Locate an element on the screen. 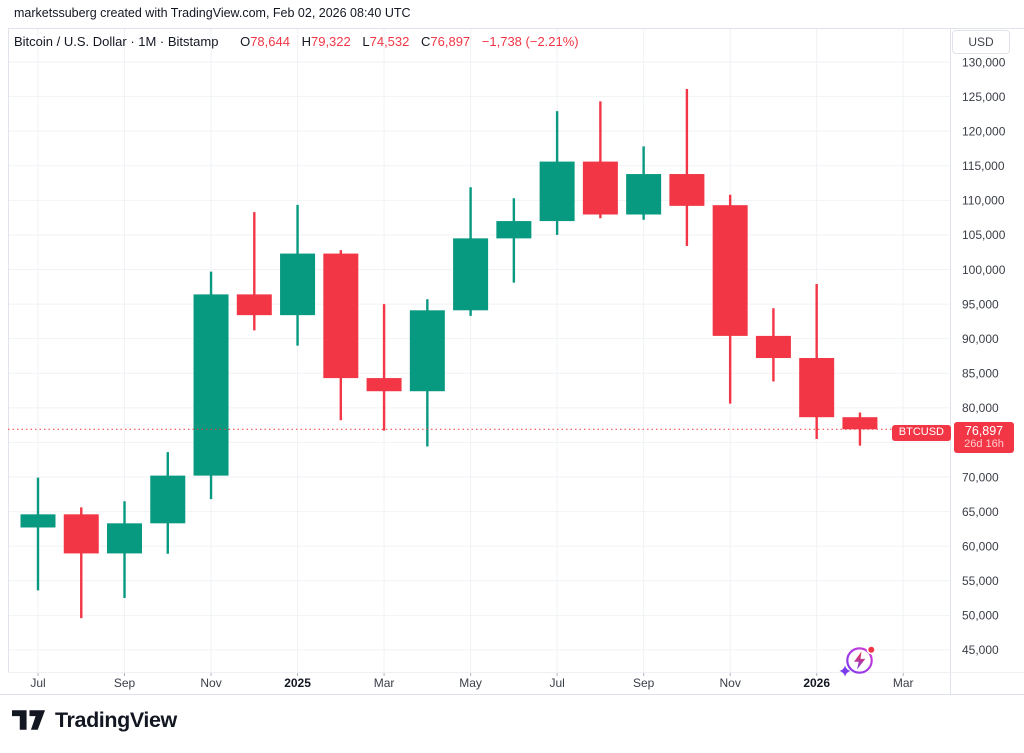  candle-oct-2025 is located at coordinates (687, 167).